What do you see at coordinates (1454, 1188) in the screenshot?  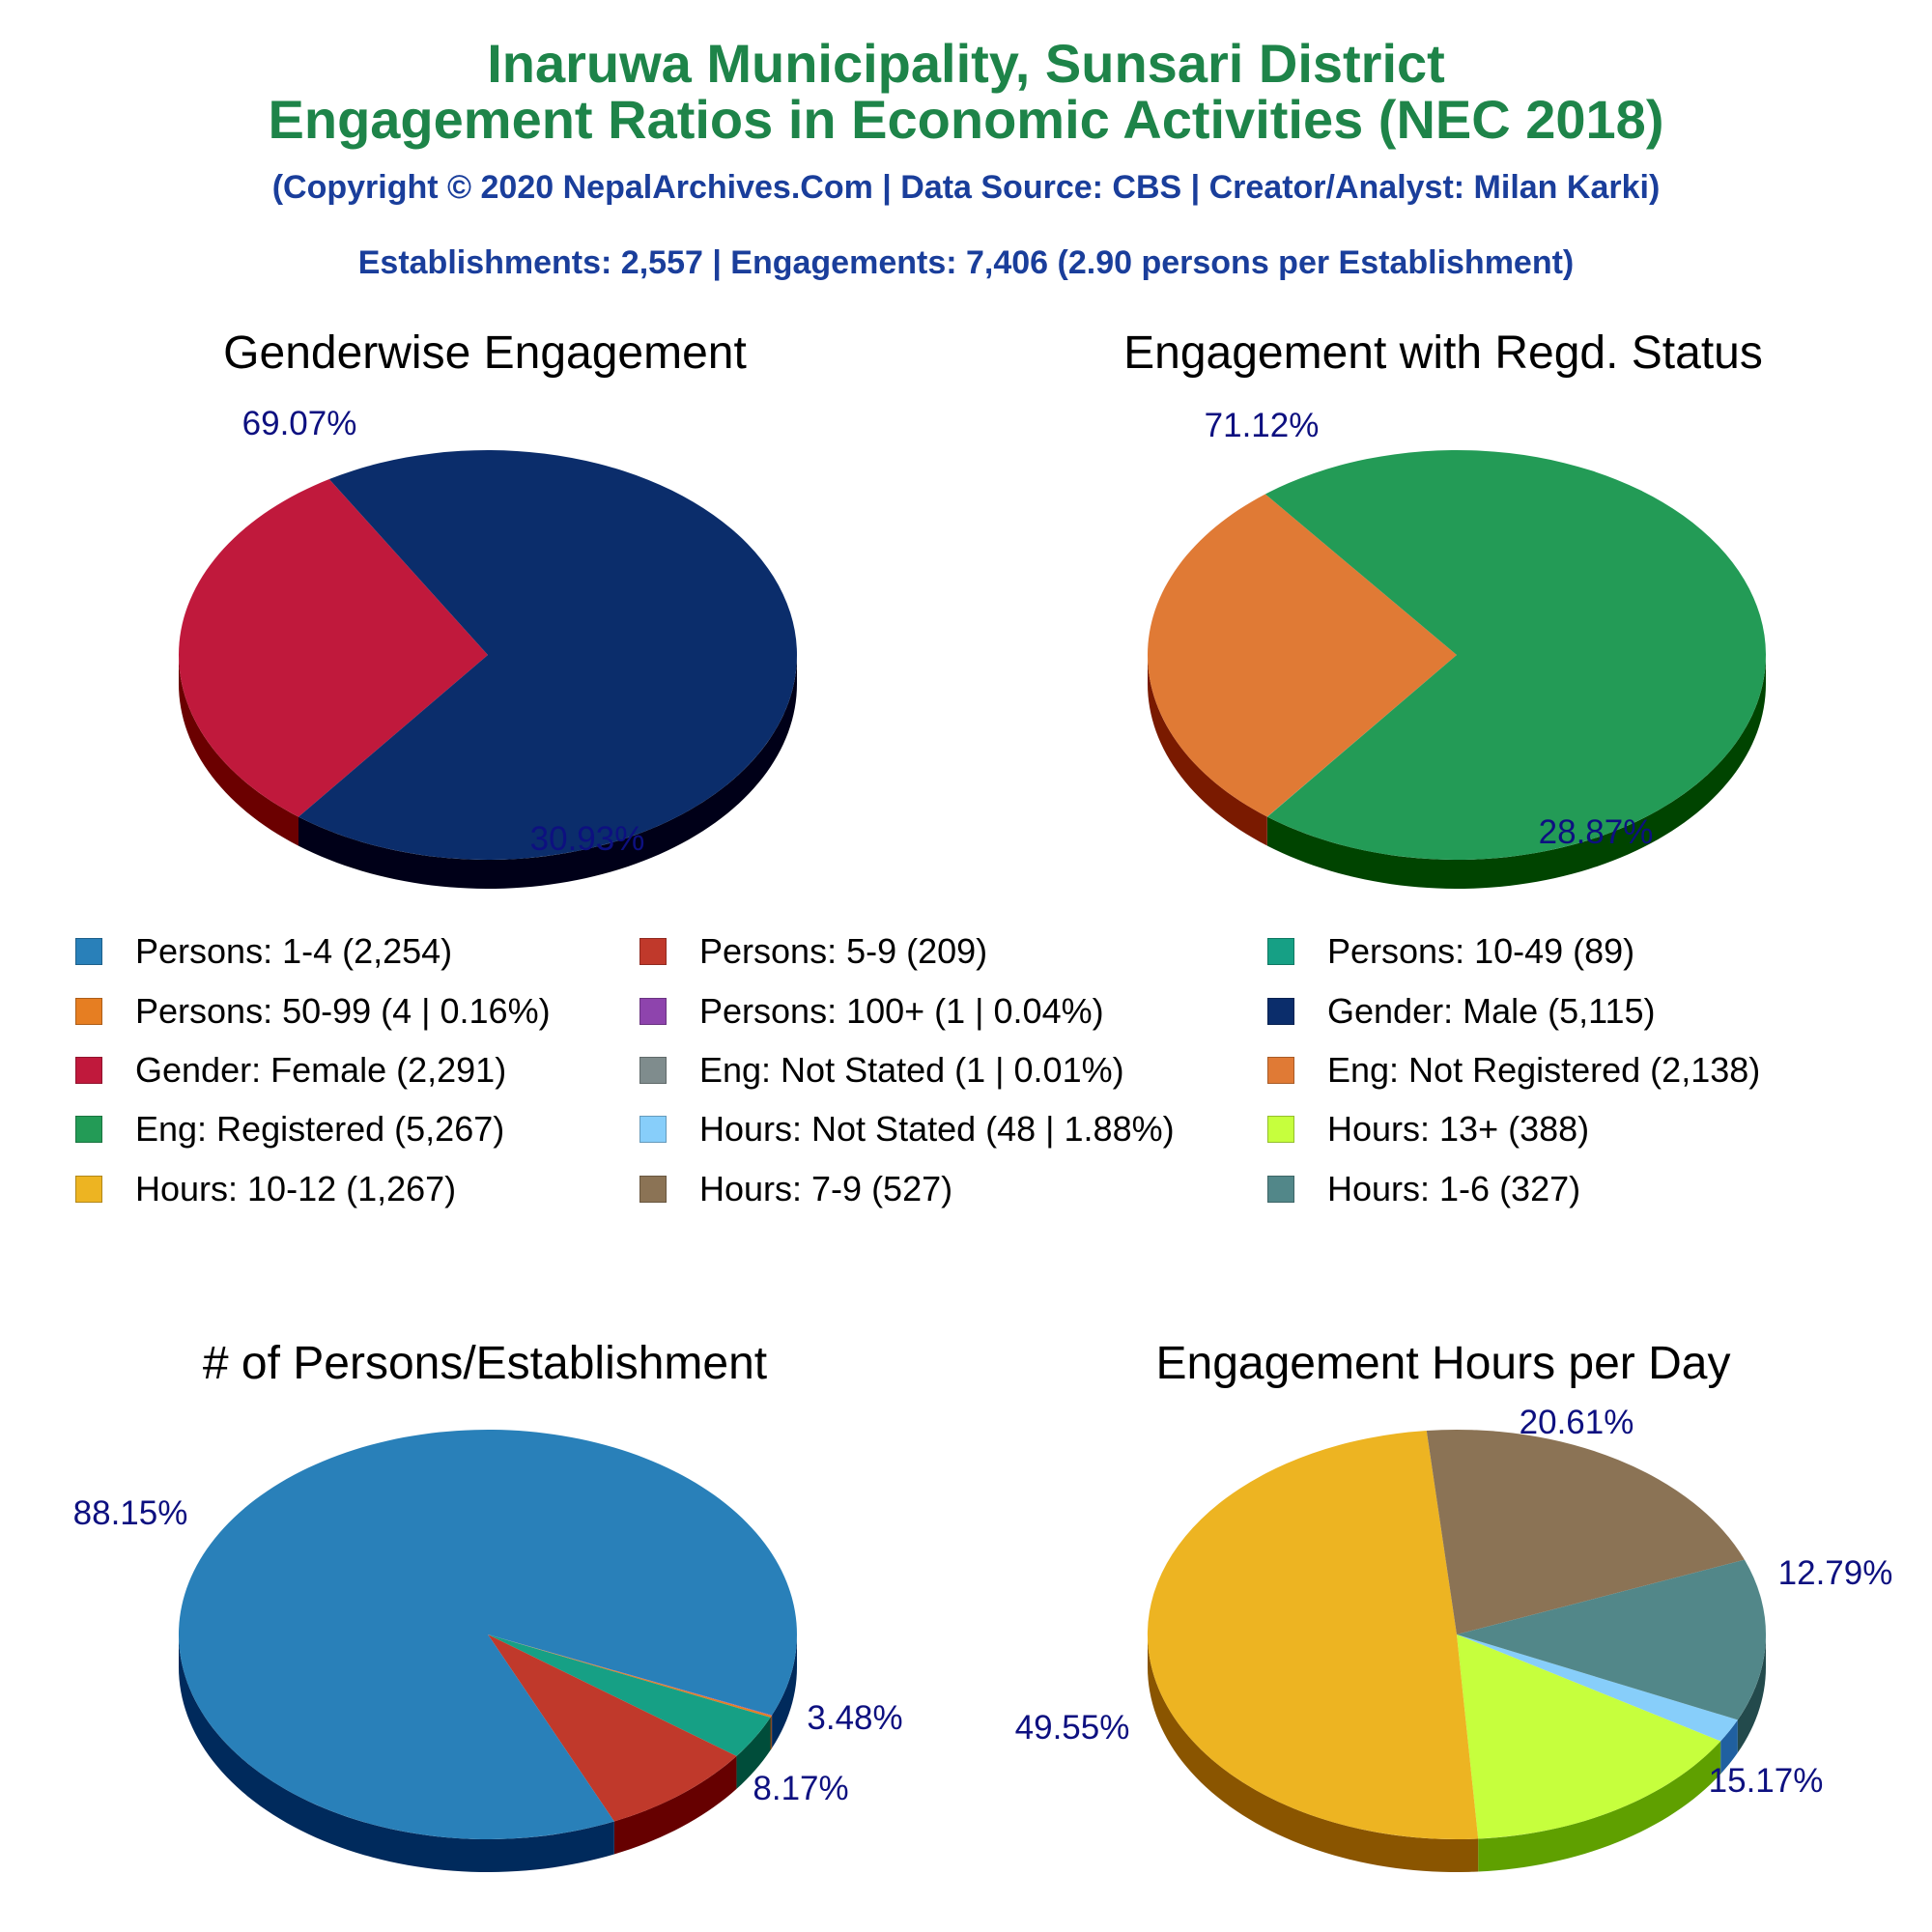 I see `legend-label: Hours: 1-6 (327)` at bounding box center [1454, 1188].